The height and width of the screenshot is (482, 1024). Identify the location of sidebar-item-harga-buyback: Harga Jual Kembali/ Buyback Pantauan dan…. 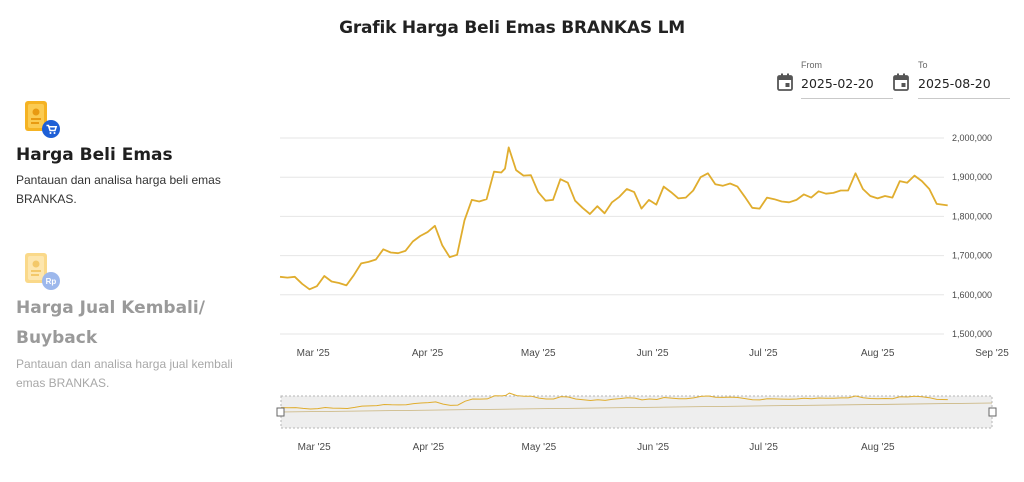
(136, 343).